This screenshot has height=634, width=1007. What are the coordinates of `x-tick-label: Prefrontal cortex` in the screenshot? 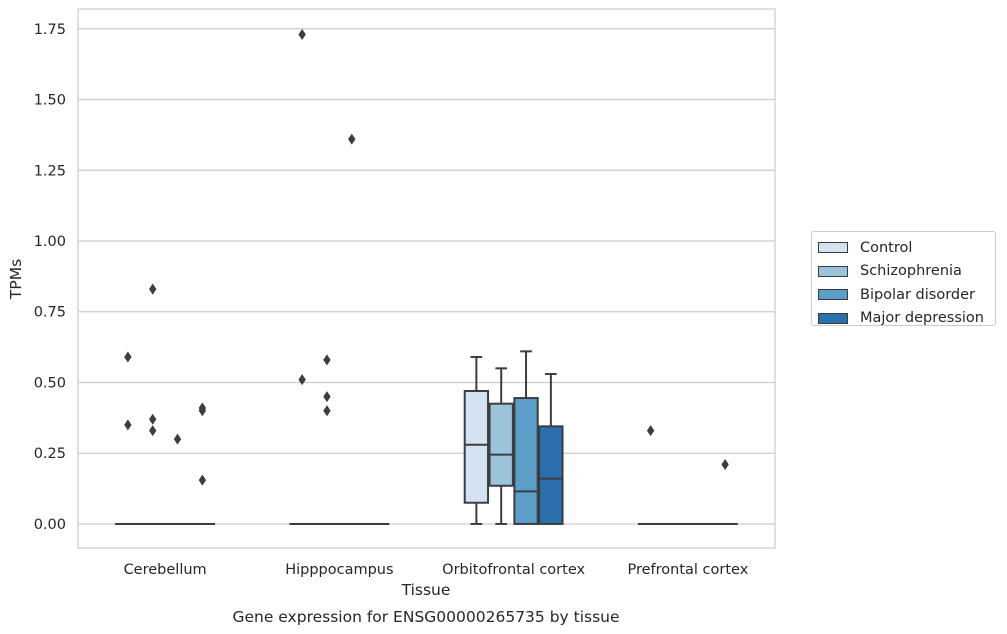 It's located at (687, 570).